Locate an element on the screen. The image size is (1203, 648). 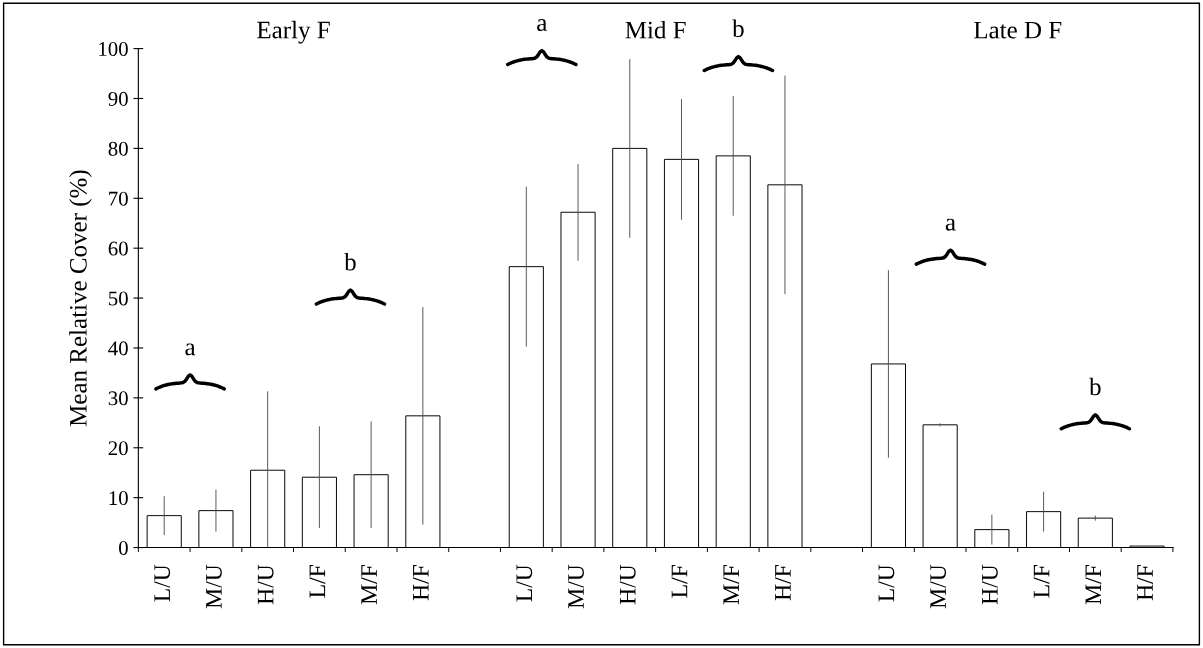
text: Early F is located at coordinates (293, 32).